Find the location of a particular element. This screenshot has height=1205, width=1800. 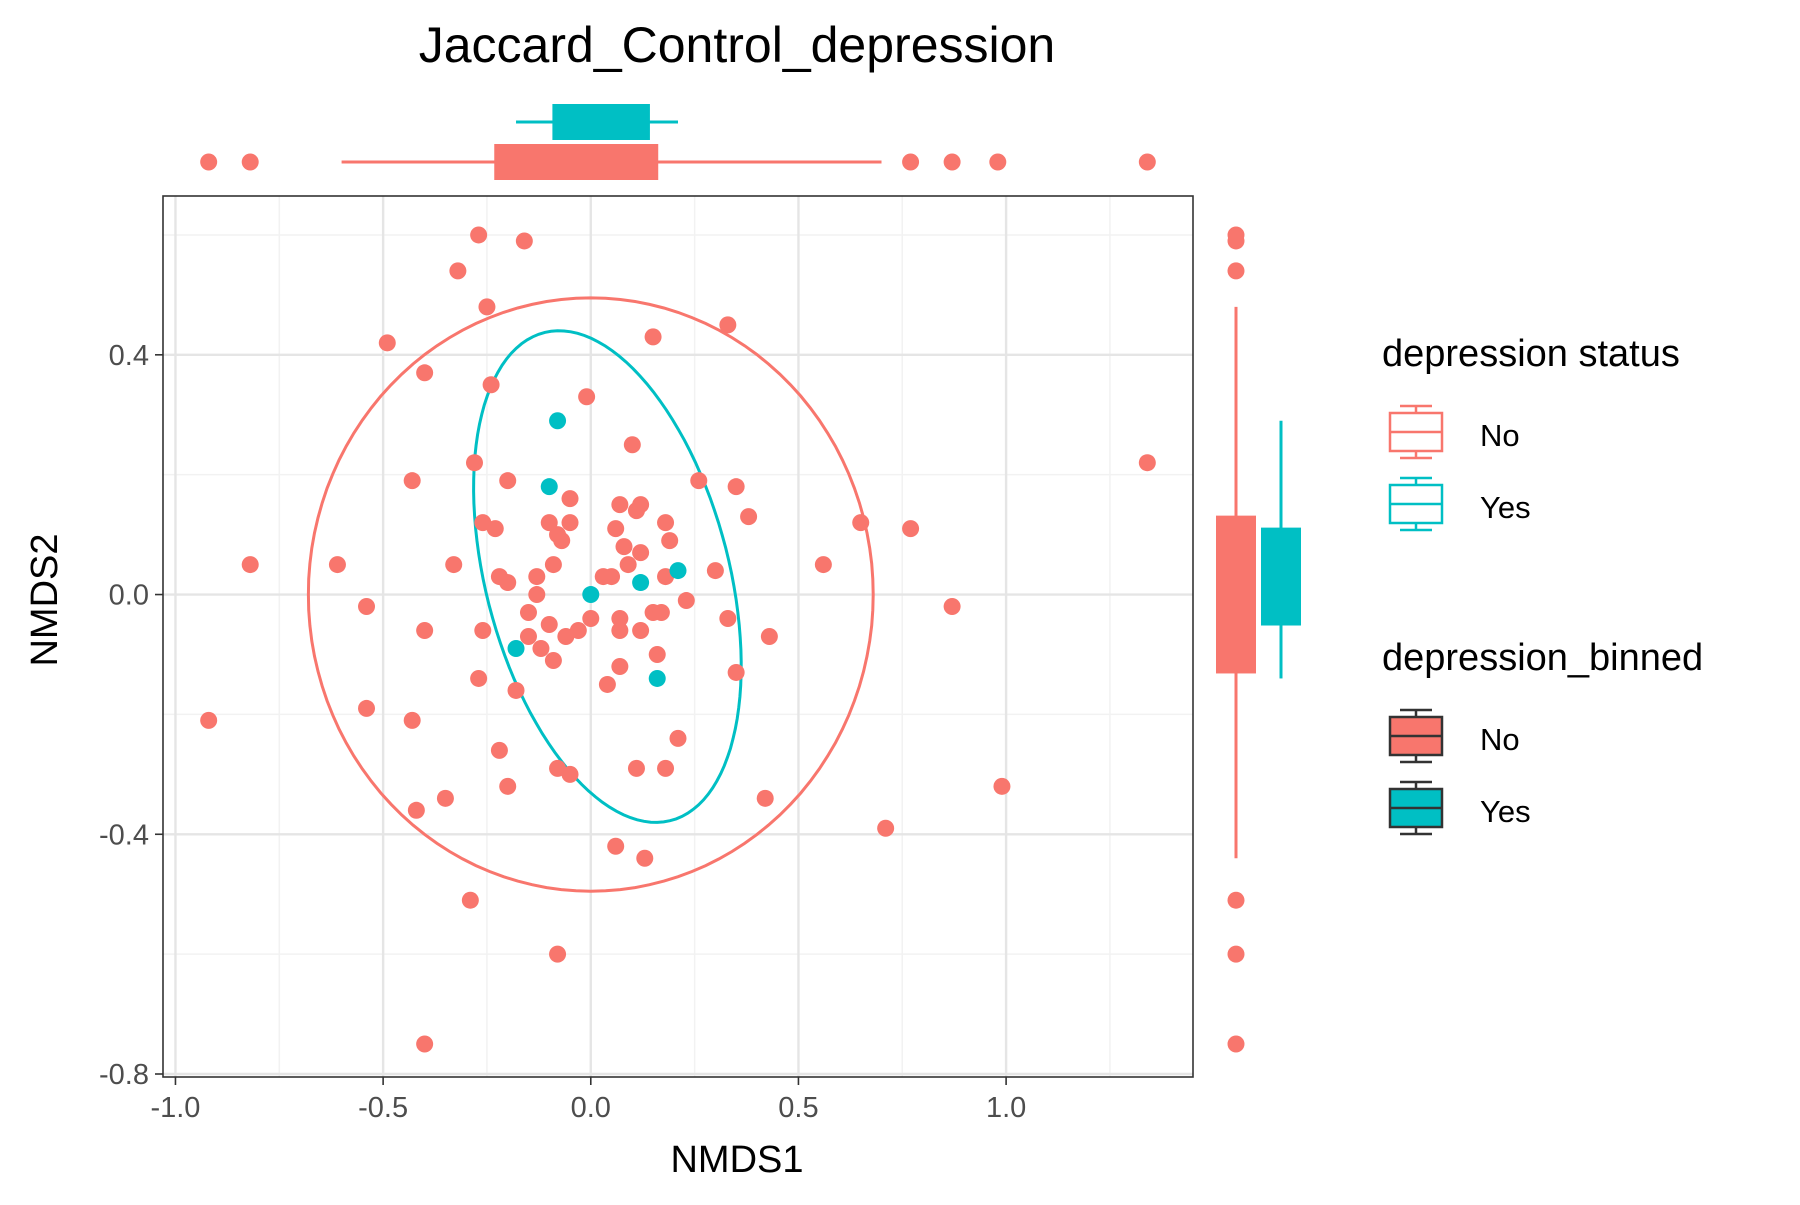

legend-depression-binned: depression_binned No Yes is located at coordinates (1542, 736).